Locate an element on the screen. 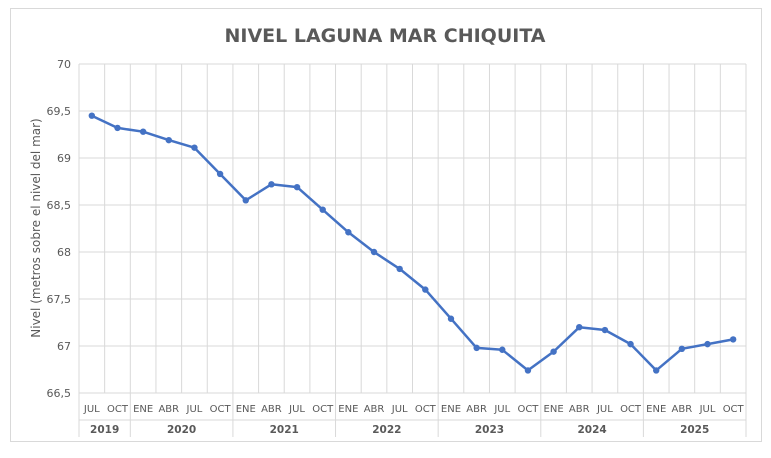 The image size is (771, 458). y-tick-label: 68 is located at coordinates (64, 252).